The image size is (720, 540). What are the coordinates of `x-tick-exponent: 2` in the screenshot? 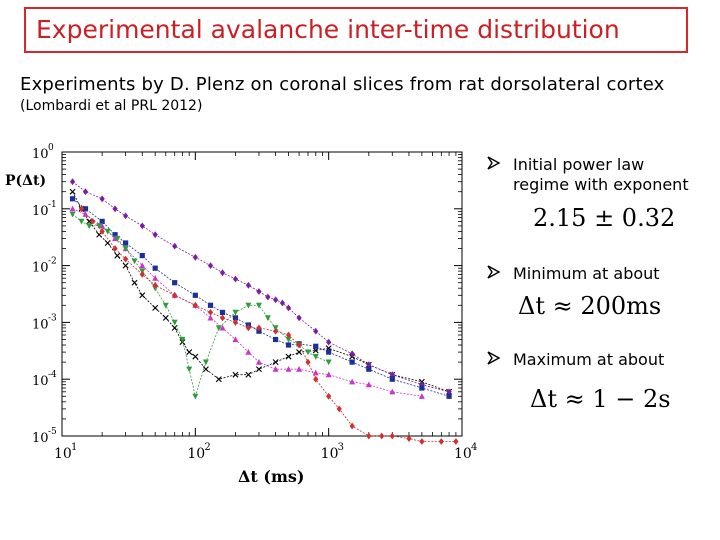 It's located at (207, 447).